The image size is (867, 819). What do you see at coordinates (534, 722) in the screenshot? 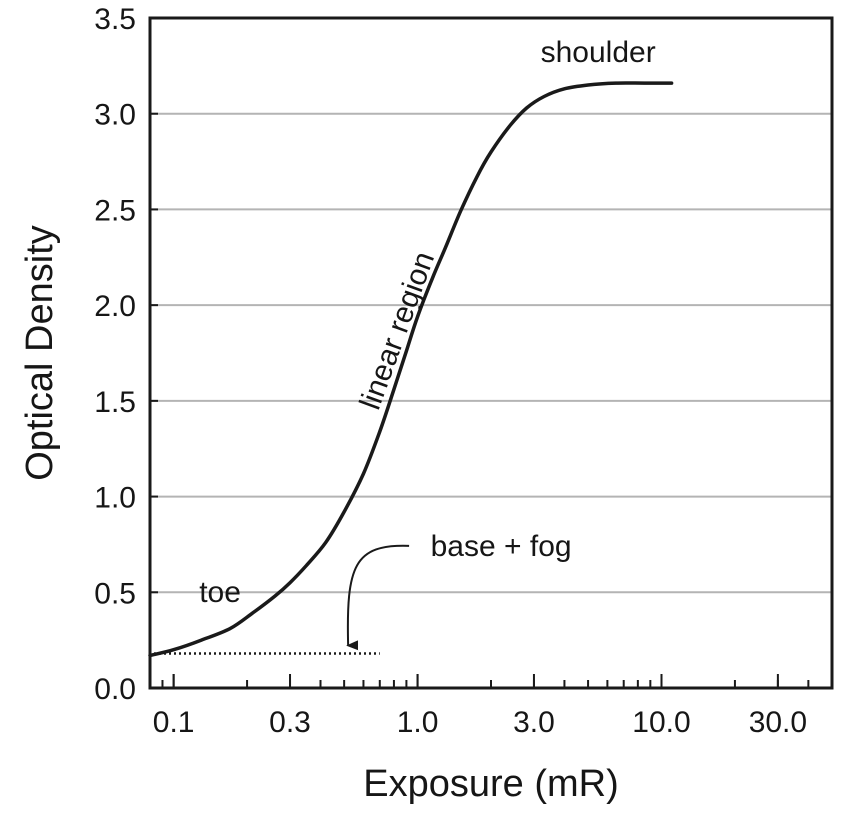
I see `x-tick-label: 3.0` at bounding box center [534, 722].